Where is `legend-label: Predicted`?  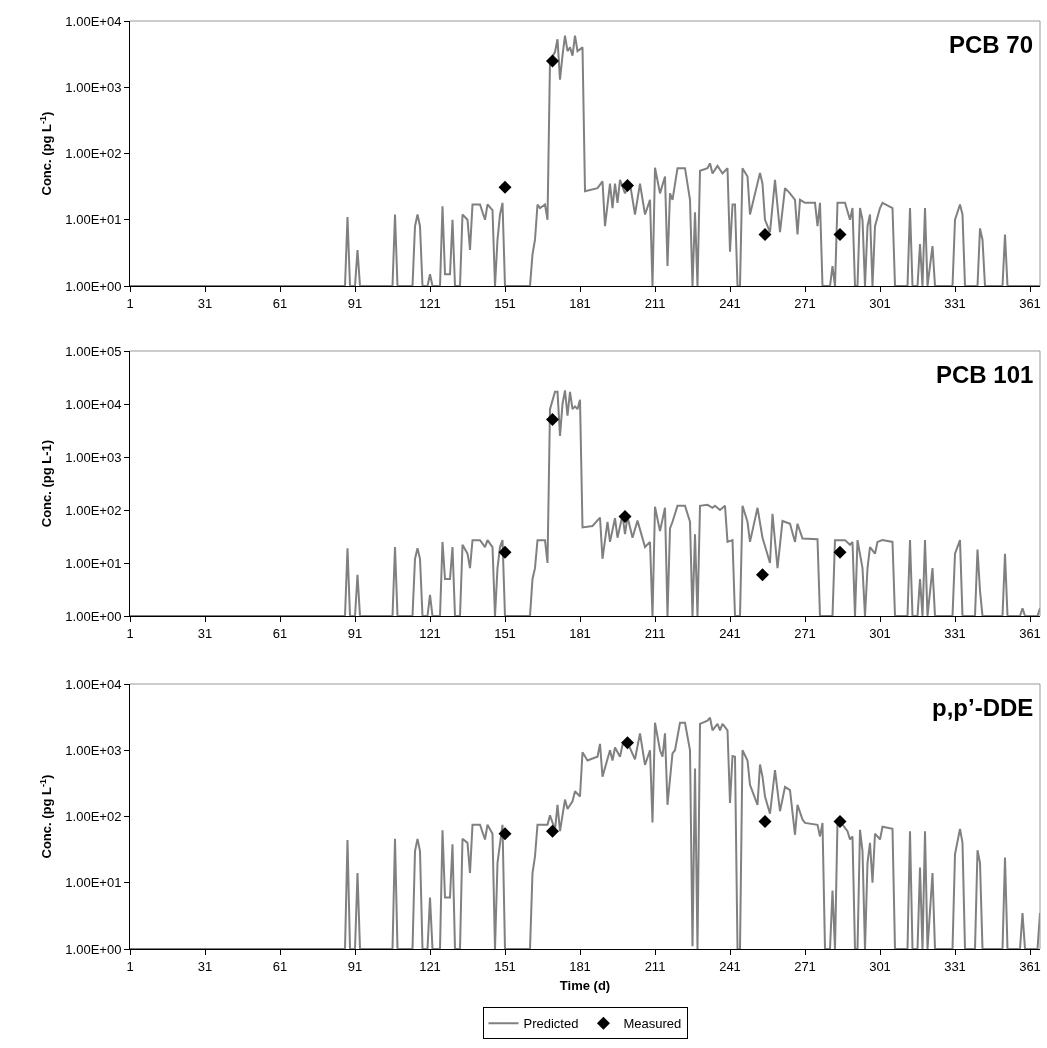
legend-label: Predicted is located at coordinates (551, 1024).